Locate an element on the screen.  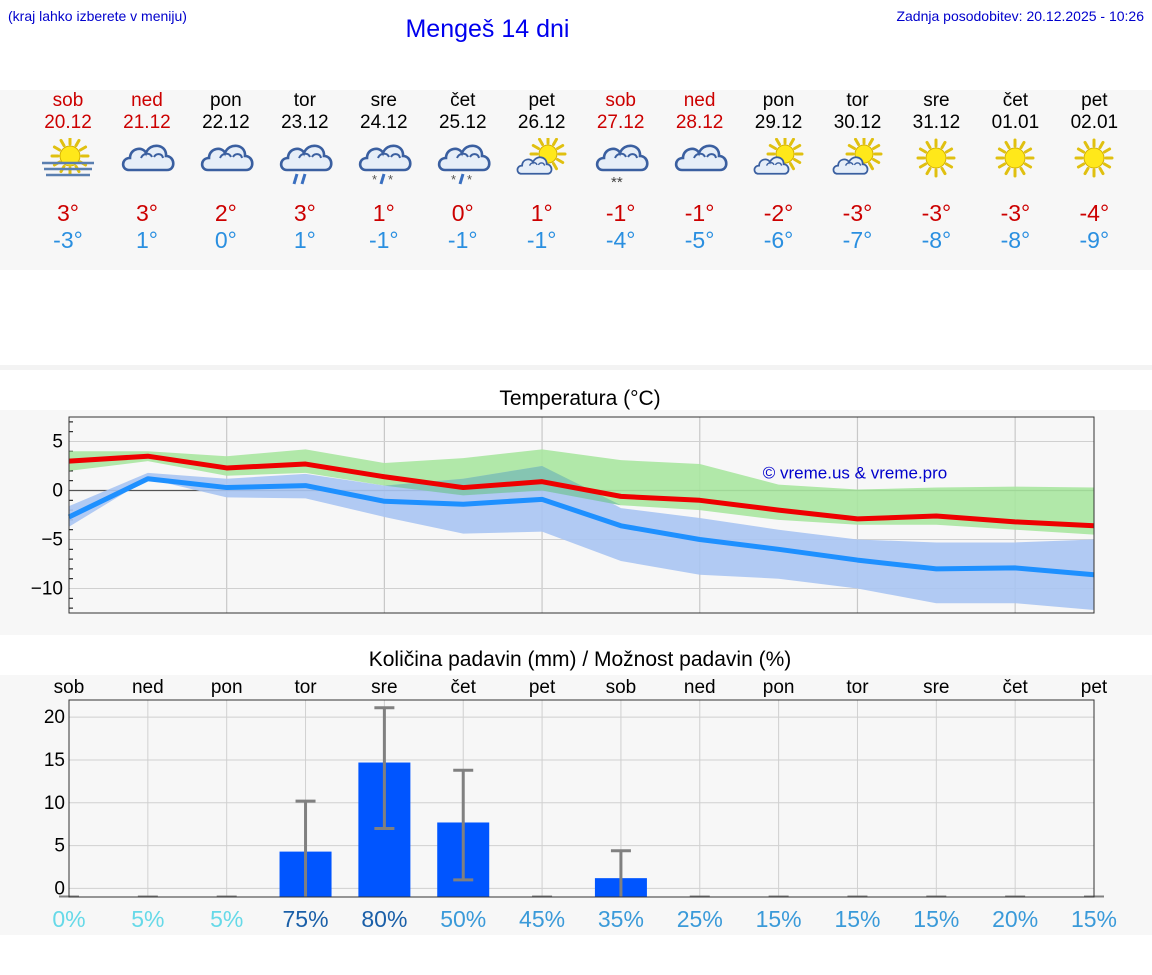
day-date: 30.12 is located at coordinates (857, 122).